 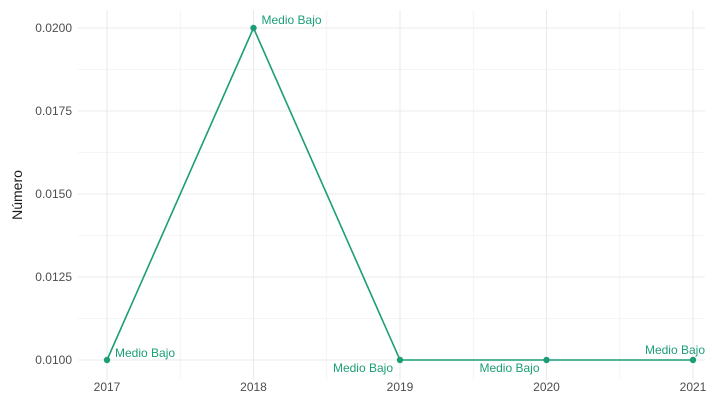 I want to click on x-tick-label: 2021, so click(x=693, y=387).